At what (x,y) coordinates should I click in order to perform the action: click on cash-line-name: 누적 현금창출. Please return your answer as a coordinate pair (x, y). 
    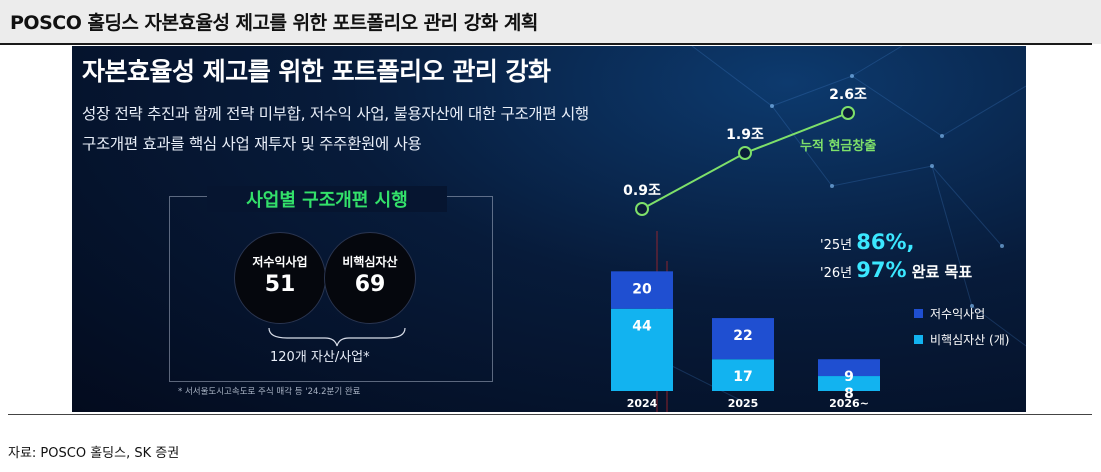
    Looking at the image, I should click on (838, 146).